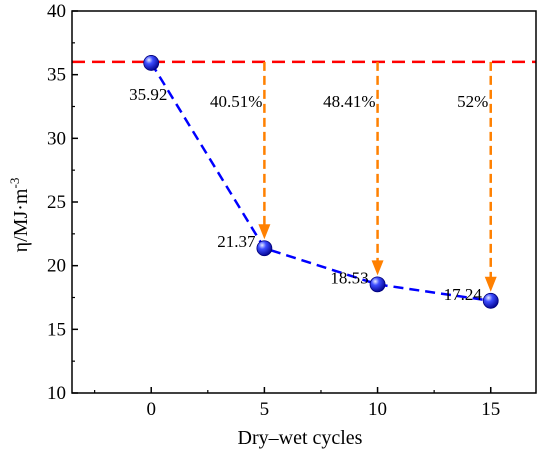  Describe the element at coordinates (56, 329) in the screenshot. I see `y-tick-label-2: 15` at that location.